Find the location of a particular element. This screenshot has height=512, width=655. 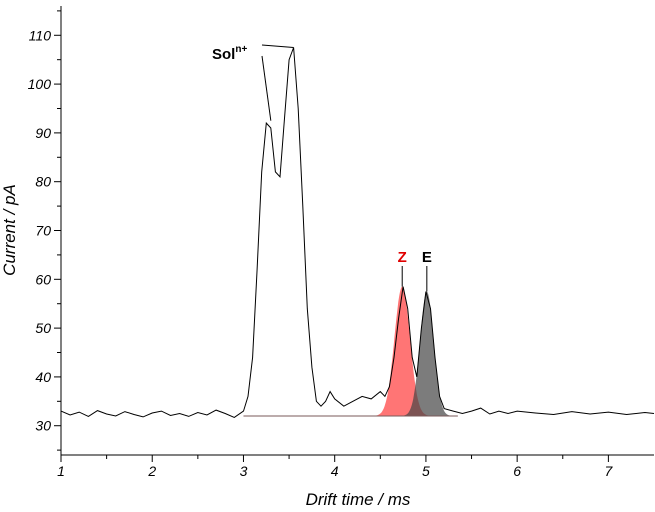

y-tick-label: 90 is located at coordinates (43, 133).